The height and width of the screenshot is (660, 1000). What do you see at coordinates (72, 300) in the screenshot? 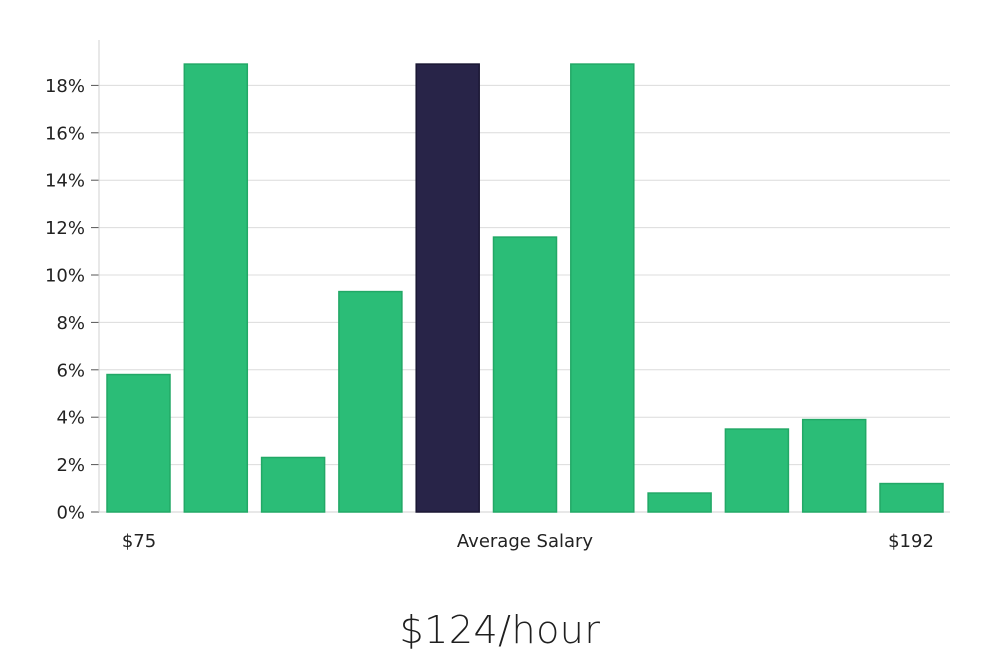
I see `y-axis-ticks: 0% 2% 4% 6% 8% 10% 12% 14% 16% 18%` at bounding box center [72, 300].